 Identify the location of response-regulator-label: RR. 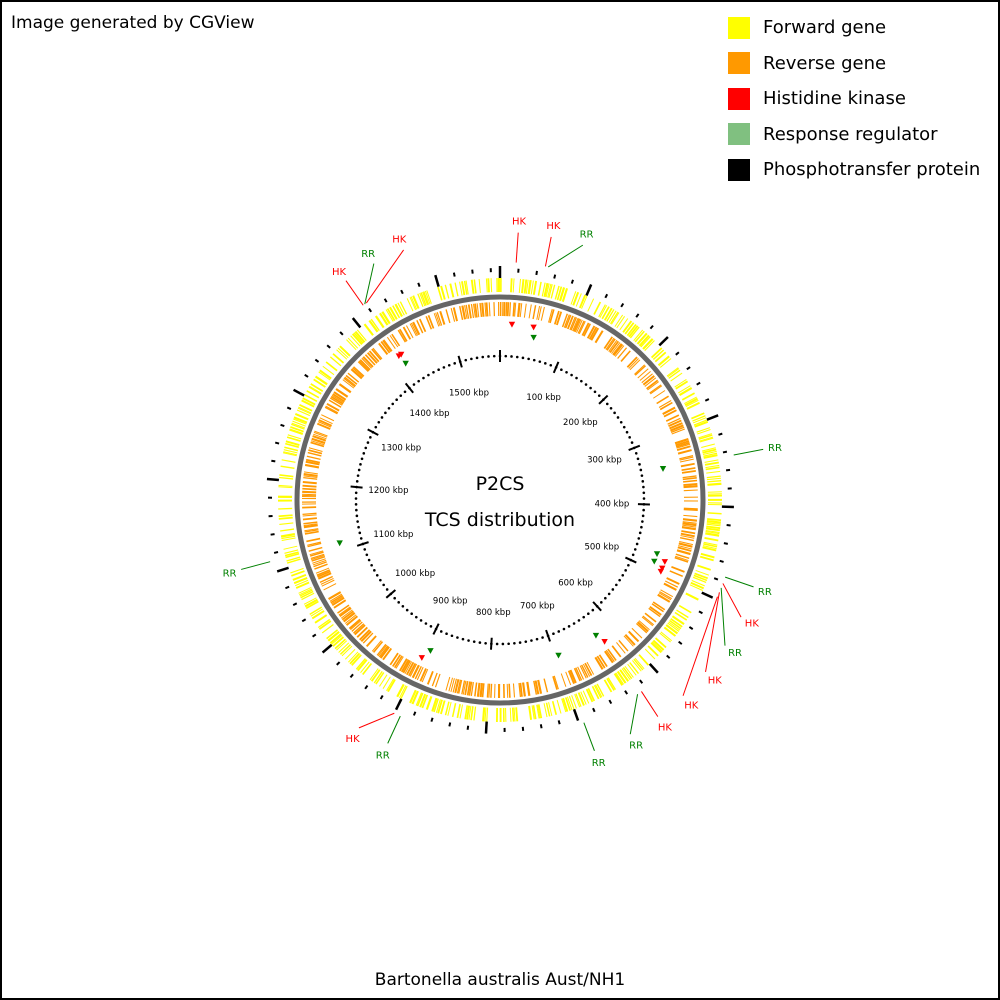
(775, 448).